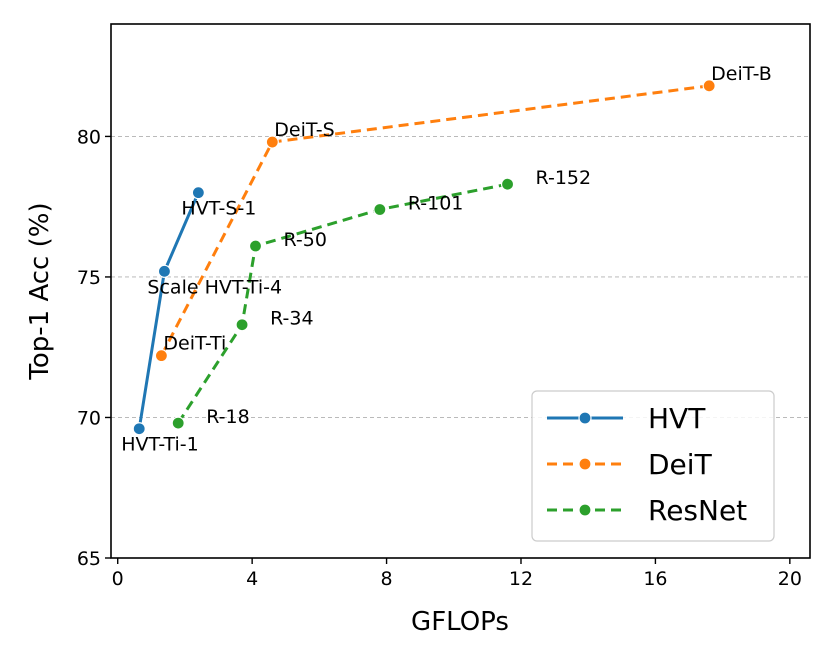 The height and width of the screenshot is (664, 830). What do you see at coordinates (160, 445) in the screenshot?
I see `point-label: HVT-Ti-1` at bounding box center [160, 445].